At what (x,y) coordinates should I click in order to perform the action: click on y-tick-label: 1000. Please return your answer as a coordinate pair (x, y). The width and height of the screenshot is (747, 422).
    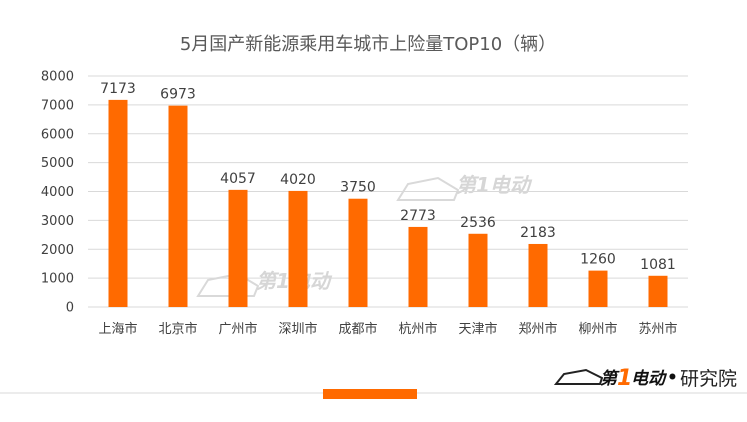
    Looking at the image, I should click on (57, 279).